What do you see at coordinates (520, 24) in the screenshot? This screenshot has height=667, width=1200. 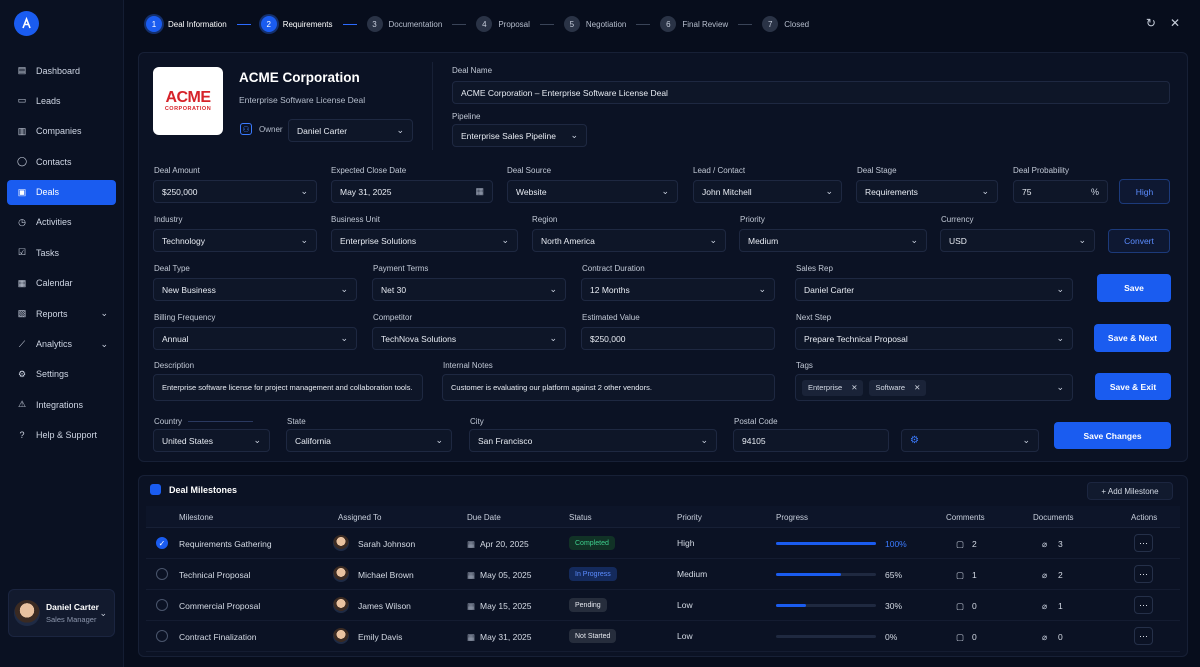 I see `step-4: 4 Proposal` at bounding box center [520, 24].